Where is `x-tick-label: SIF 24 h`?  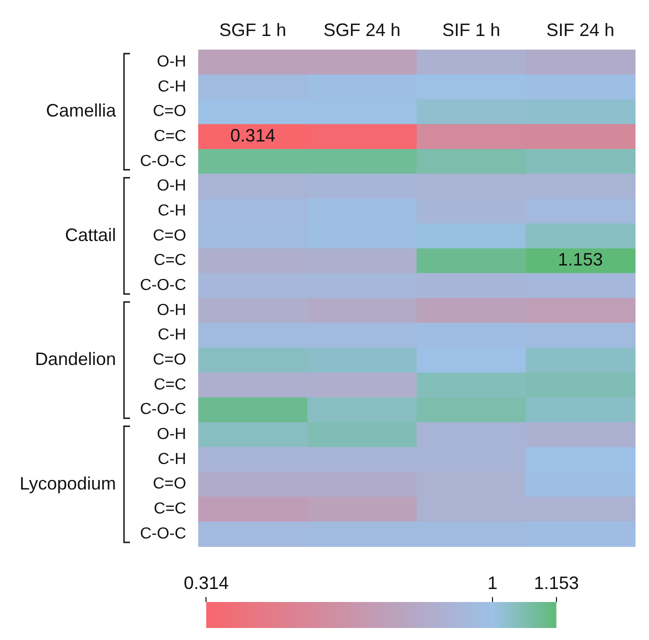 x-tick-label: SIF 24 h is located at coordinates (580, 30).